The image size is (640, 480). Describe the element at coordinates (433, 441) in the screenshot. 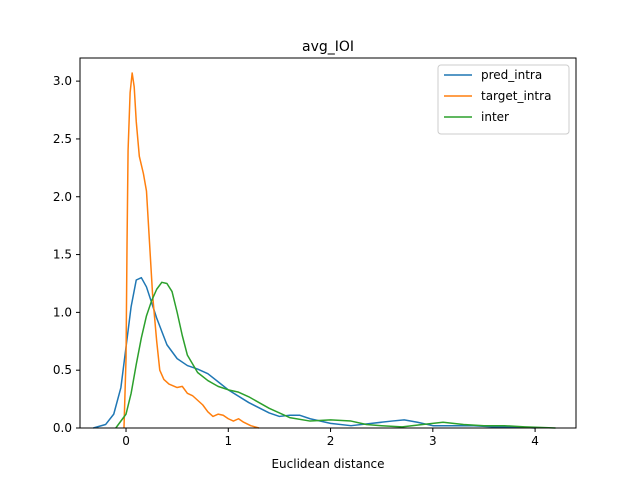

I see `x-tick-label: 3` at that location.